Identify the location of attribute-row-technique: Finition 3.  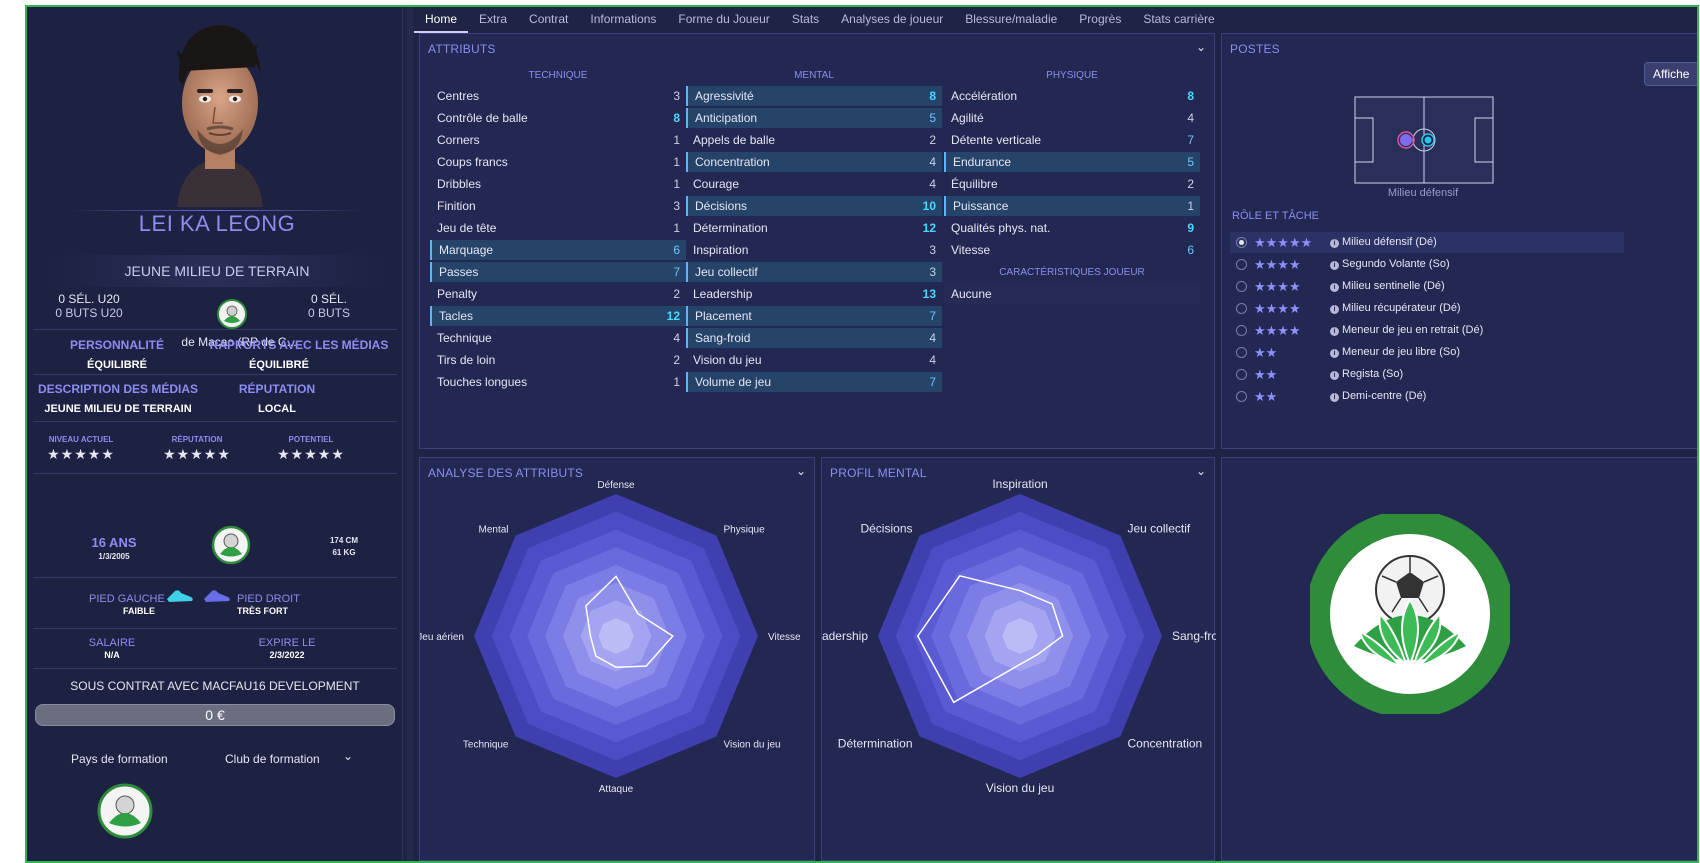
(558, 206).